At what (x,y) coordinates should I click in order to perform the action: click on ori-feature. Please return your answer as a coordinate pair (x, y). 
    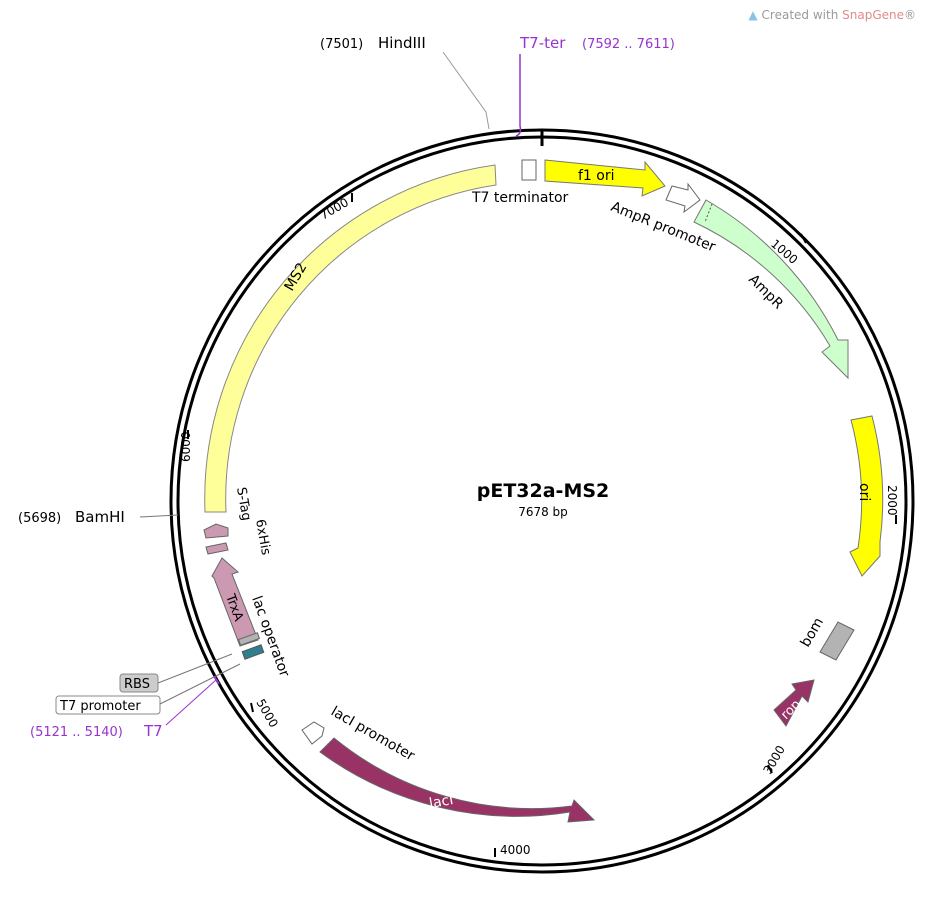
    Looking at the image, I should click on (866, 496).